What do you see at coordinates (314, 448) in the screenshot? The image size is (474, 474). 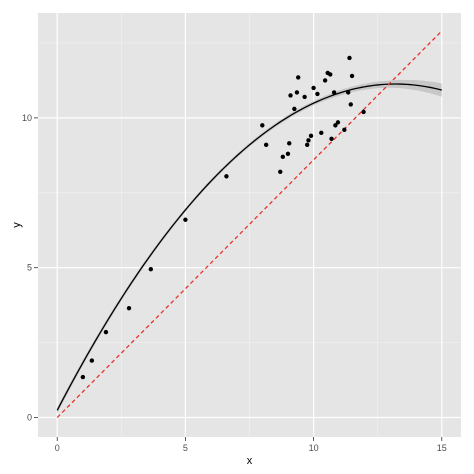 I see `x-tick-label: 10` at bounding box center [314, 448].